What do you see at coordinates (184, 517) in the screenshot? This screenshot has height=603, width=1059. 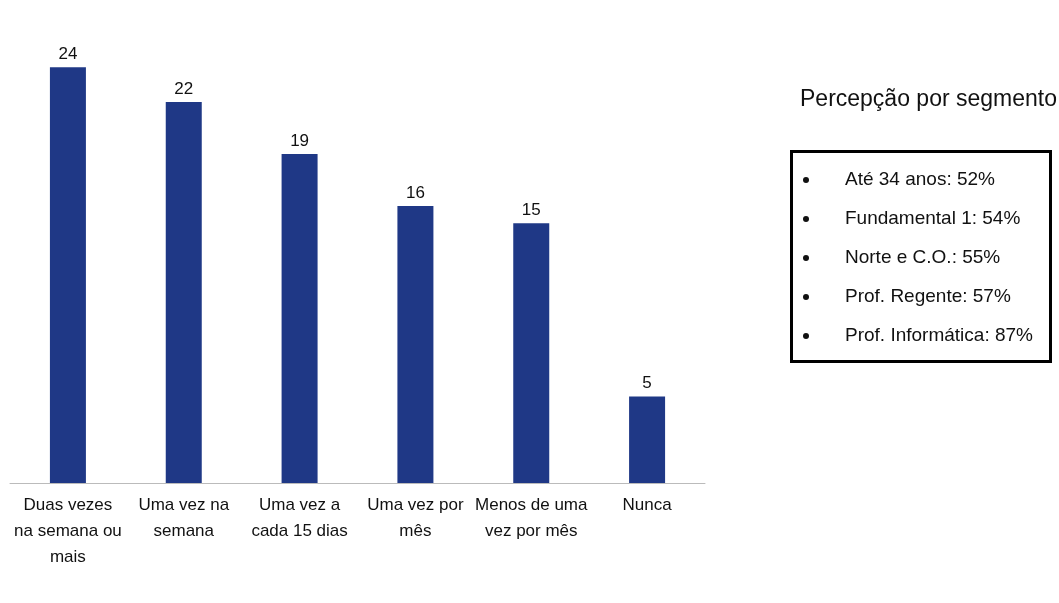 I see `x-tick-label: Uma vez na semana` at bounding box center [184, 517].